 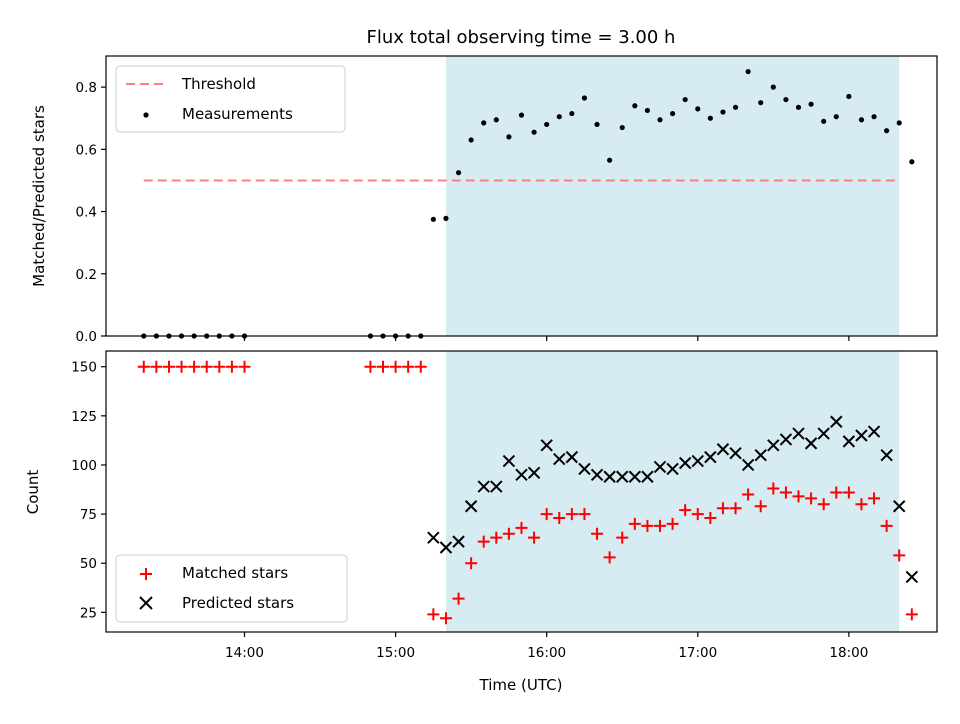 What do you see at coordinates (673, 499) in the screenshot?
I see `predicted-star-points` at bounding box center [673, 499].